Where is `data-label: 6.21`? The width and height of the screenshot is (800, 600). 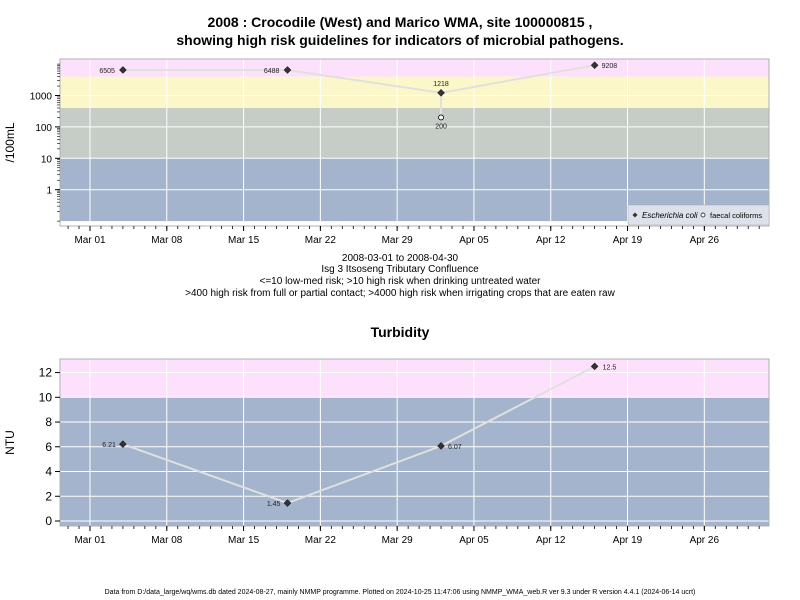
data-label: 6.21 is located at coordinates (109, 445).